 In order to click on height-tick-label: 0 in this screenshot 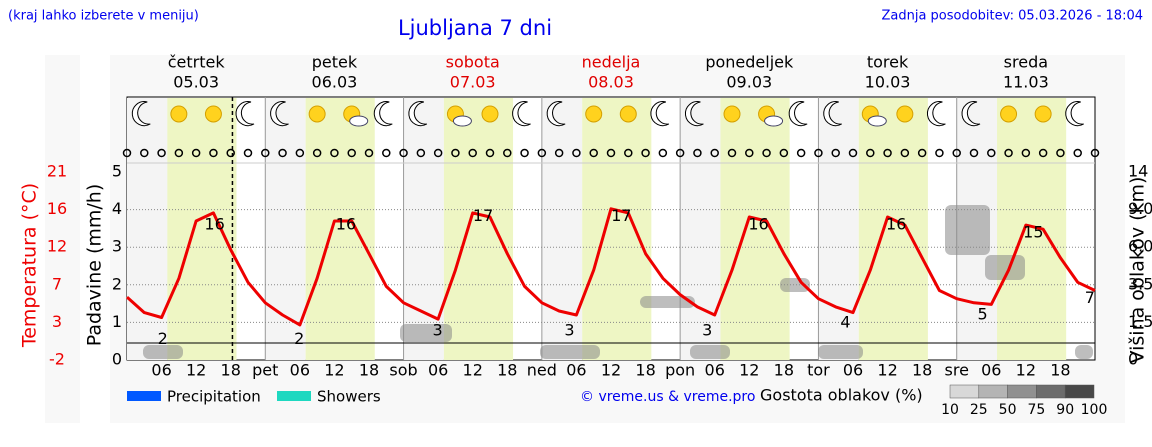, I will do `click(1133, 359)`.